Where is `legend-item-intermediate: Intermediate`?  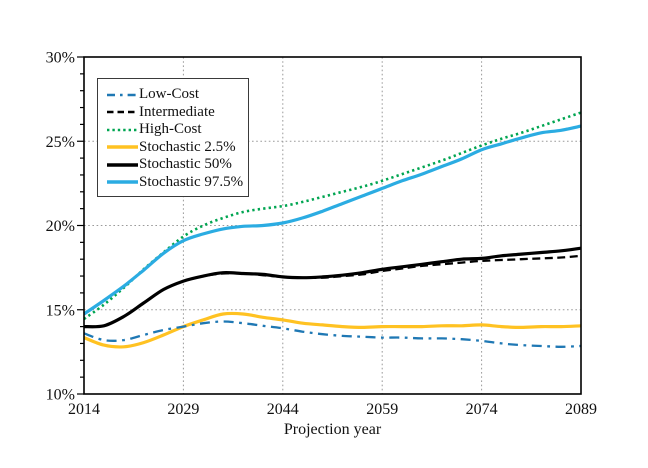 legend-item-intermediate: Intermediate is located at coordinates (177, 113).